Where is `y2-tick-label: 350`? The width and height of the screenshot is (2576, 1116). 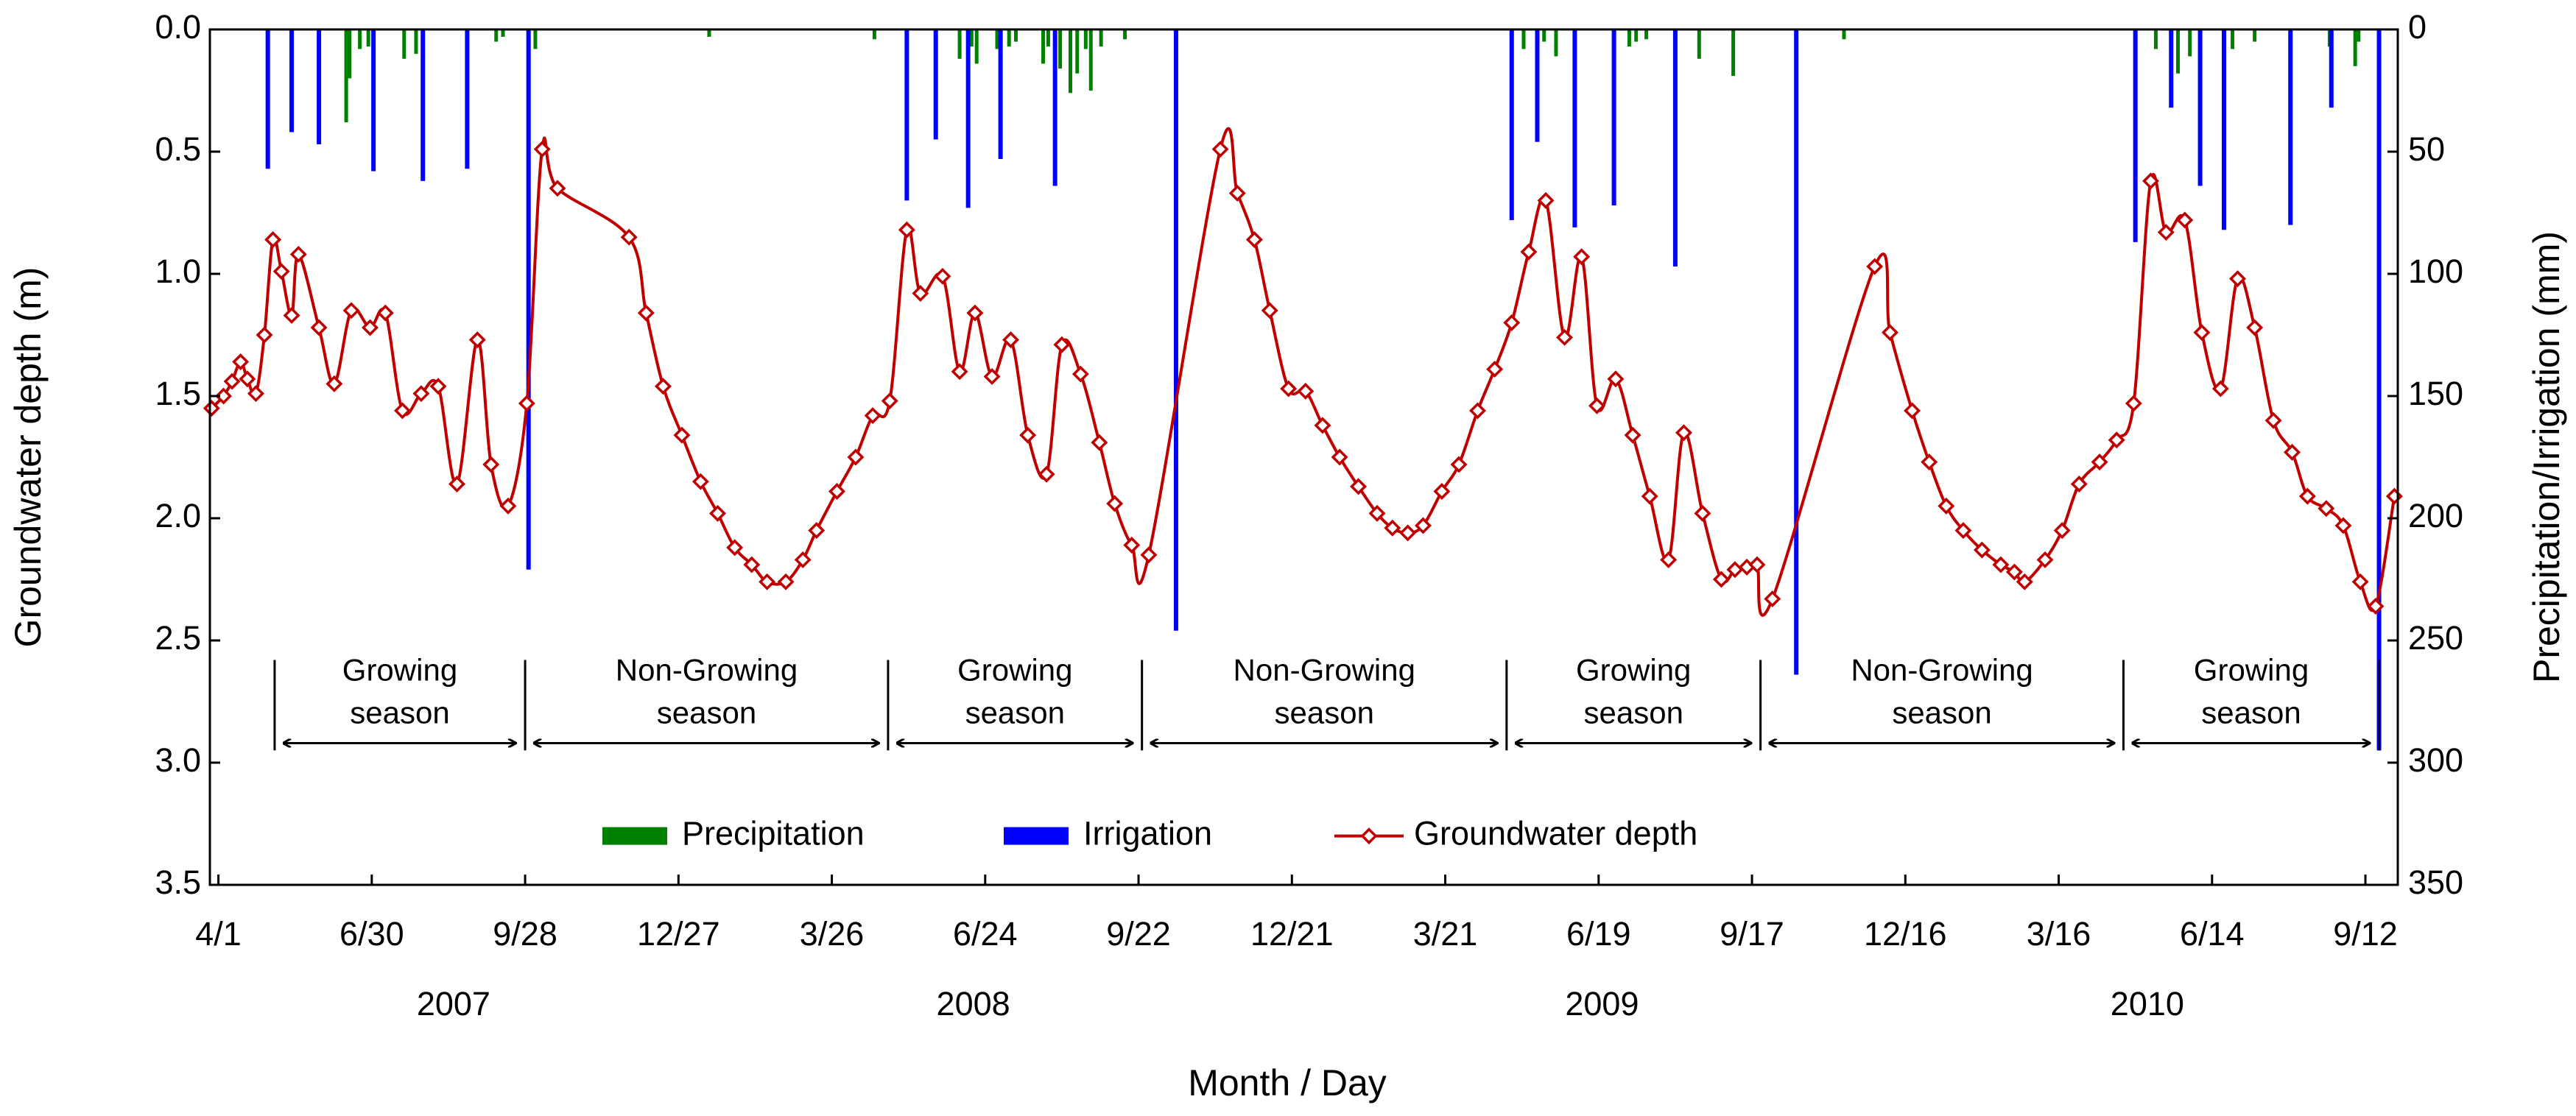 y2-tick-label: 350 is located at coordinates (2435, 883).